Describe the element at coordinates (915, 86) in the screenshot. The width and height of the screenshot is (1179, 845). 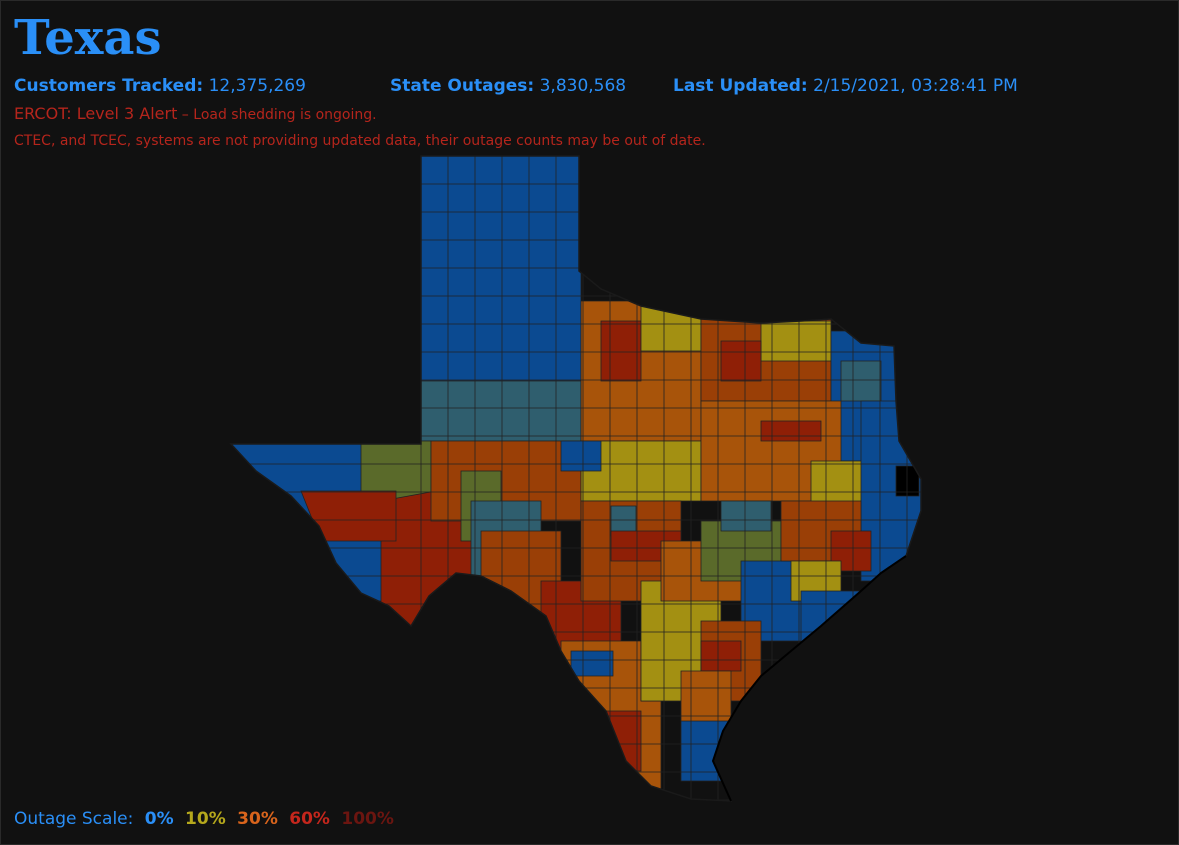
I see `last-updated-value: 2/15/2021, 03:28:41 PM` at that location.